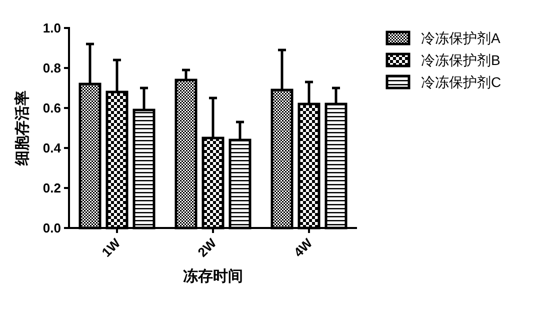 Image resolution: width=538 pixels, height=320 pixels. Describe the element at coordinates (213, 276) in the screenshot. I see `x-axis-title: 冻存时间` at that location.